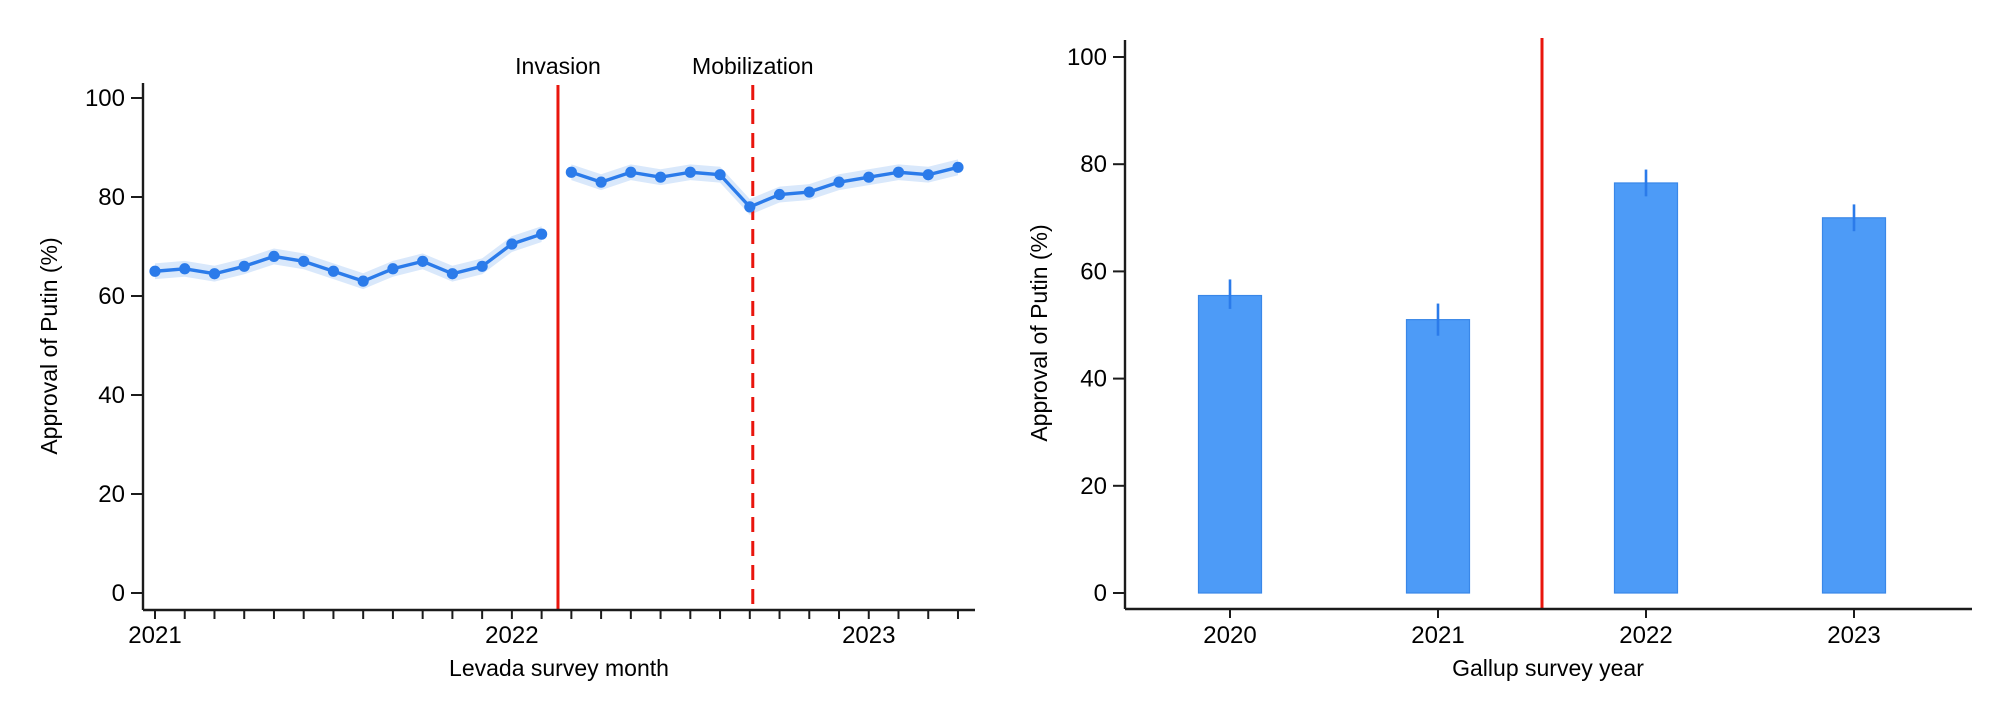 The image size is (1999, 727). What do you see at coordinates (559, 668) in the screenshot?
I see `x-axis-title: Levada survey month` at bounding box center [559, 668].